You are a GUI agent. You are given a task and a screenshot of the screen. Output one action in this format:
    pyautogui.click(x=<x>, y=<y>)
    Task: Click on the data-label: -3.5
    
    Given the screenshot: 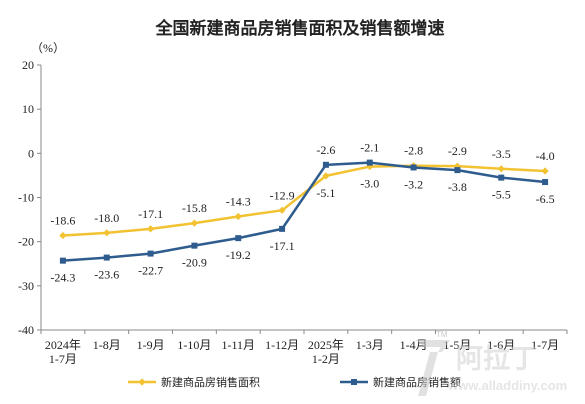 What is the action you would take?
    pyautogui.click(x=501, y=154)
    